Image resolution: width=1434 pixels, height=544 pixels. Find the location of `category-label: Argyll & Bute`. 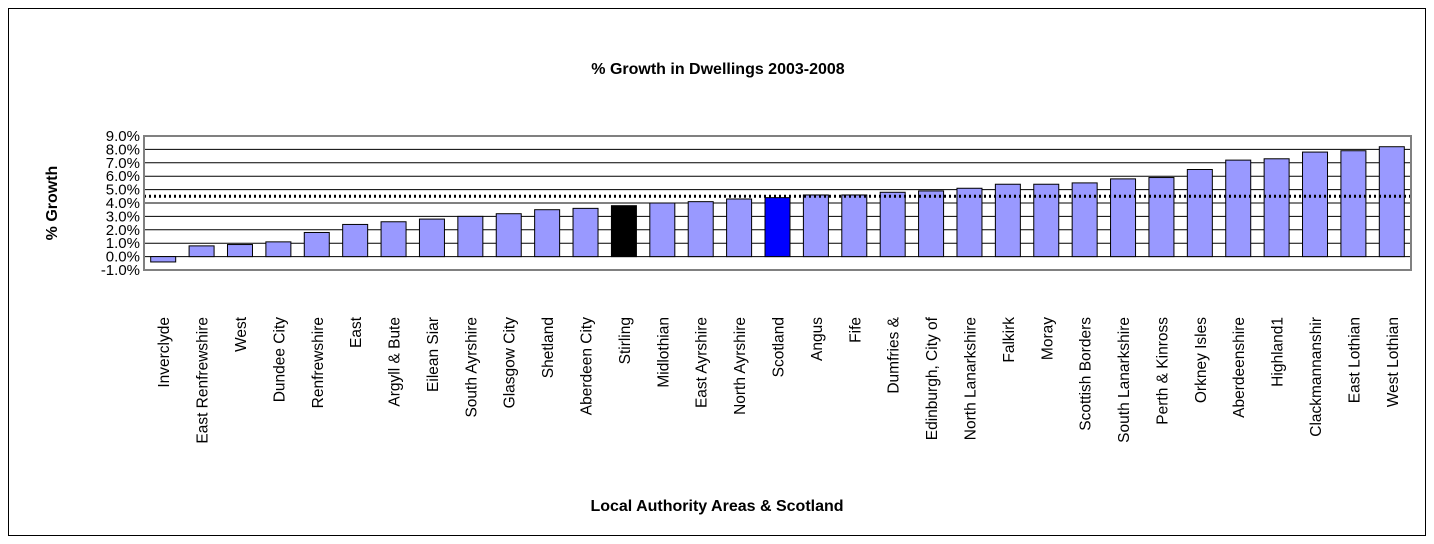

category-label: Argyll & Bute is located at coordinates (395, 362).